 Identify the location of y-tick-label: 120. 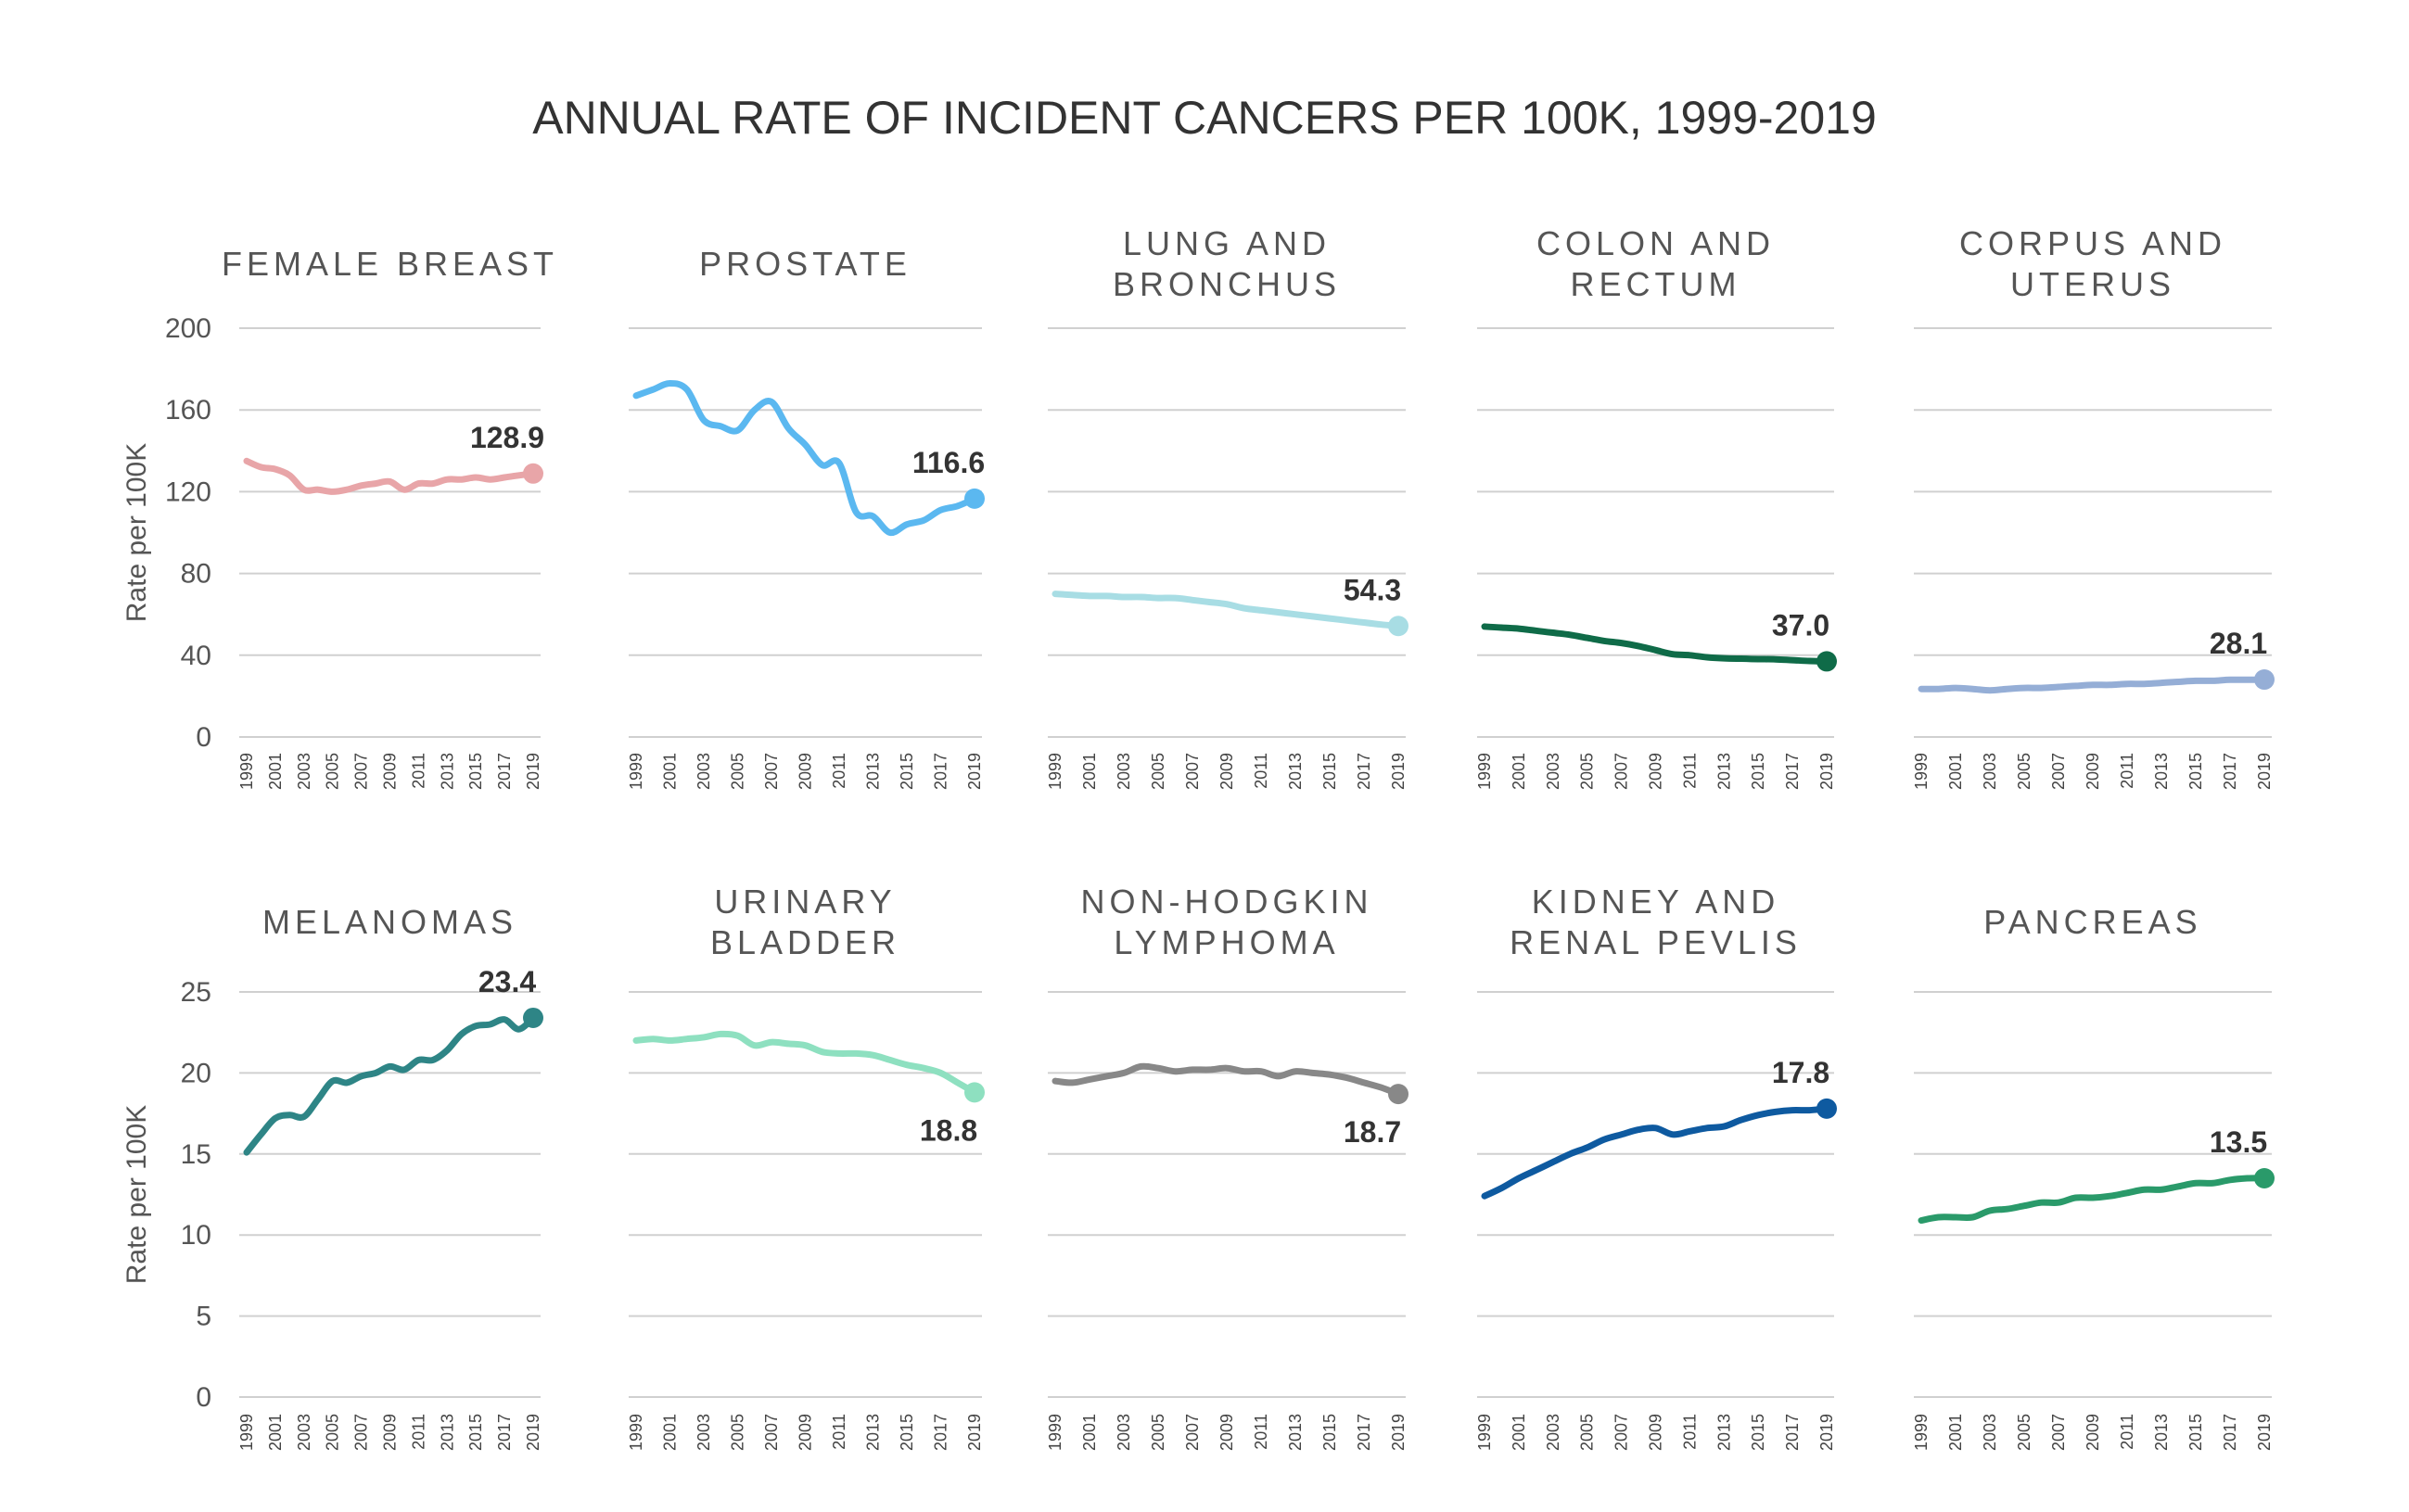
(188, 491).